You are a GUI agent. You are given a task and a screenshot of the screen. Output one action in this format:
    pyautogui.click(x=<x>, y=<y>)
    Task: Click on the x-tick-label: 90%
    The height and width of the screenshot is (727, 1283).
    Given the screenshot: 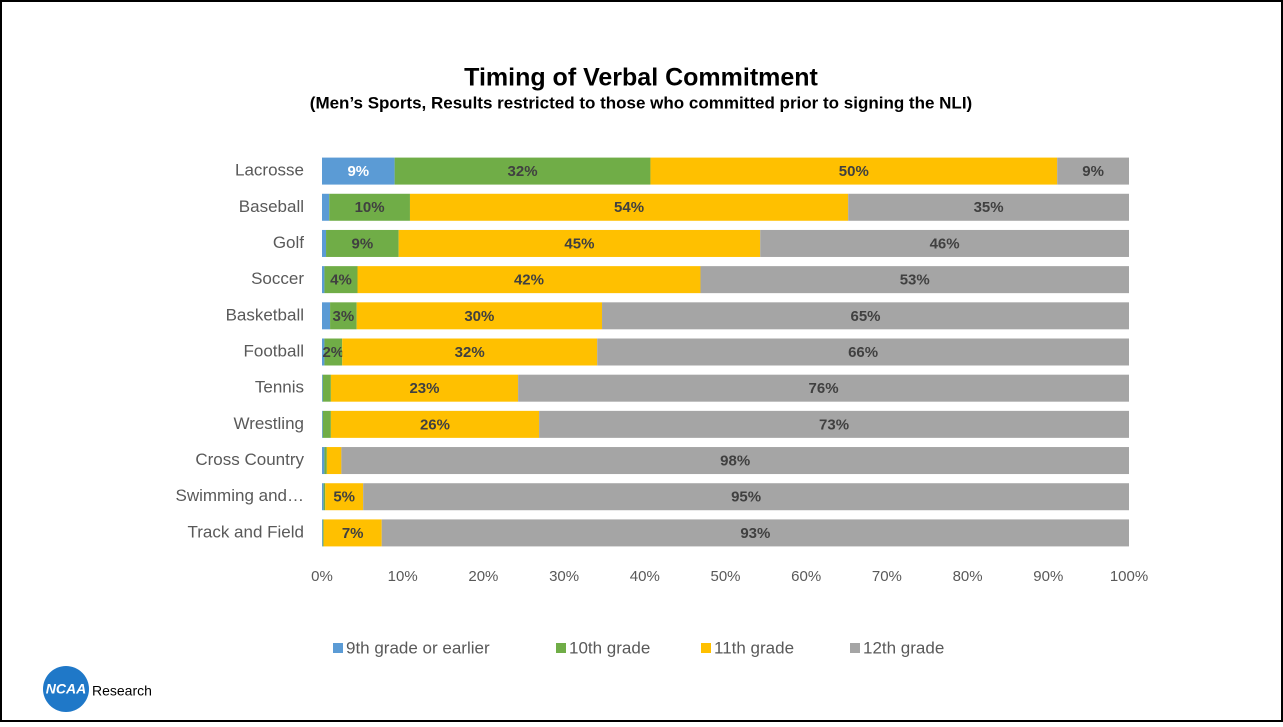 What is the action you would take?
    pyautogui.click(x=1048, y=576)
    